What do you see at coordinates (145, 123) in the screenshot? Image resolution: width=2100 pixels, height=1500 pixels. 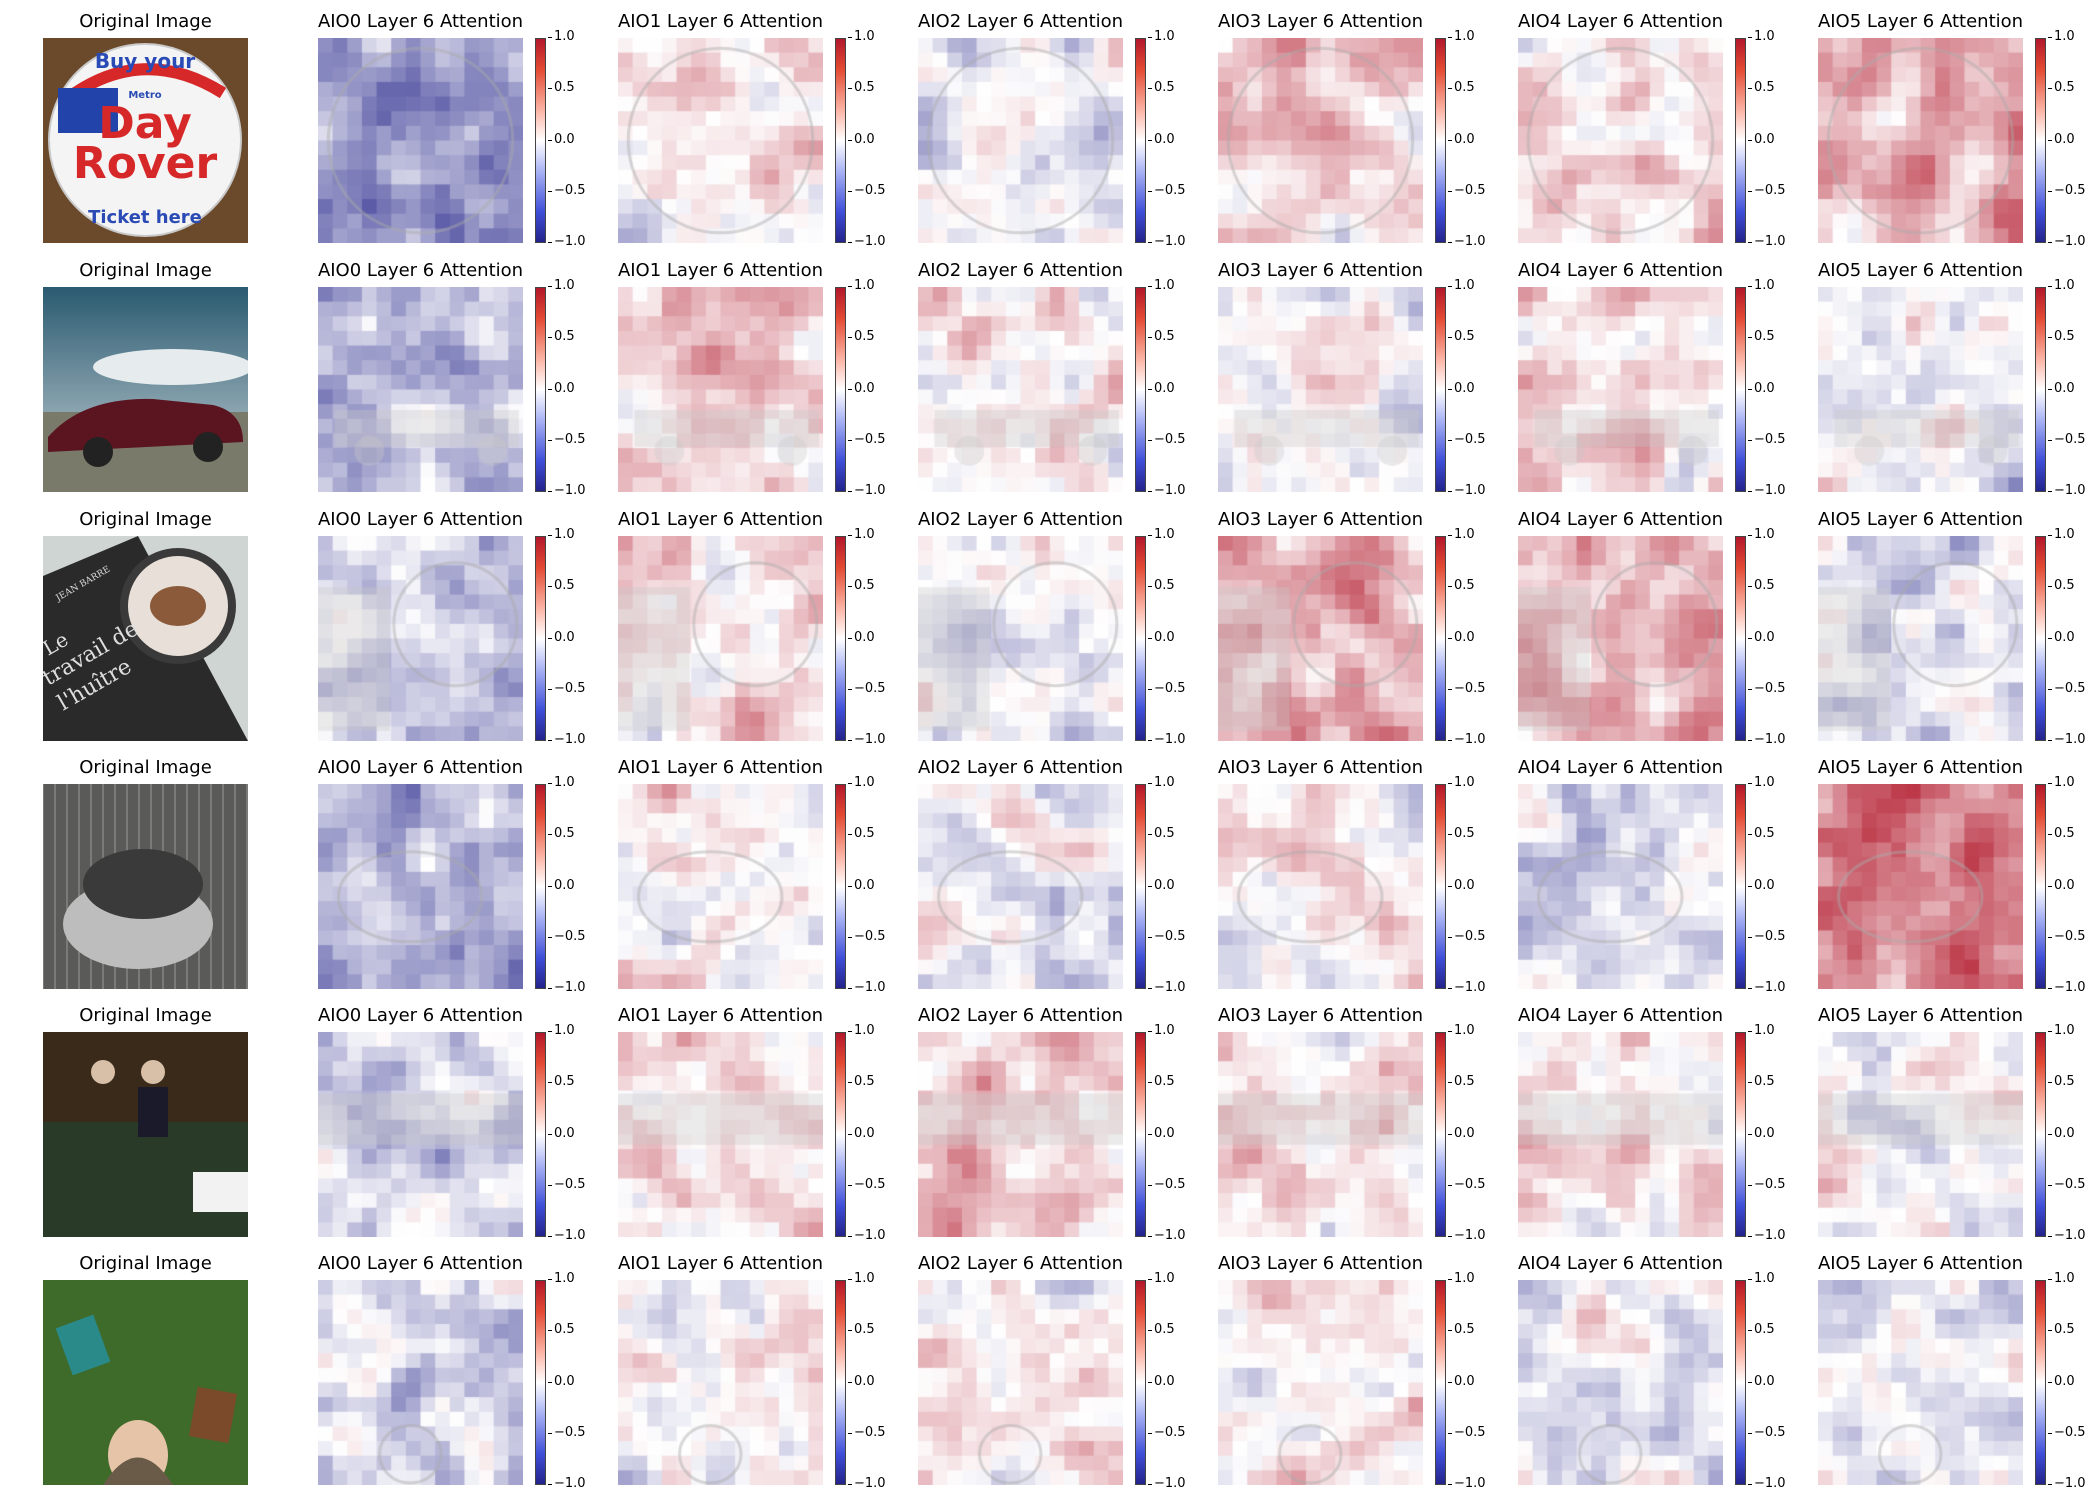 I see `svg-text: Day` at bounding box center [145, 123].